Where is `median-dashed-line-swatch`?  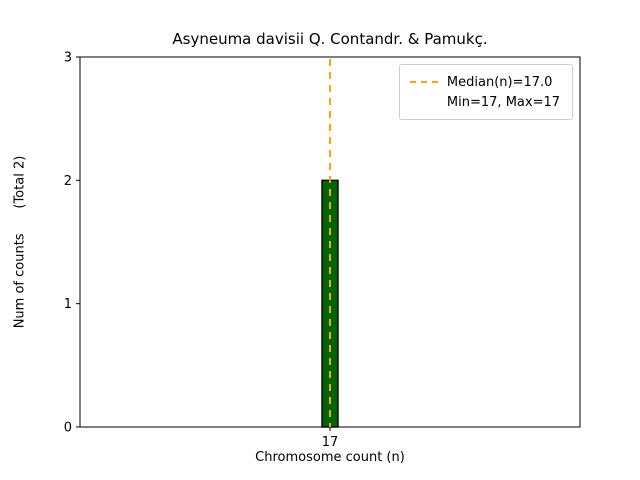 median-dashed-line-swatch is located at coordinates (423, 82).